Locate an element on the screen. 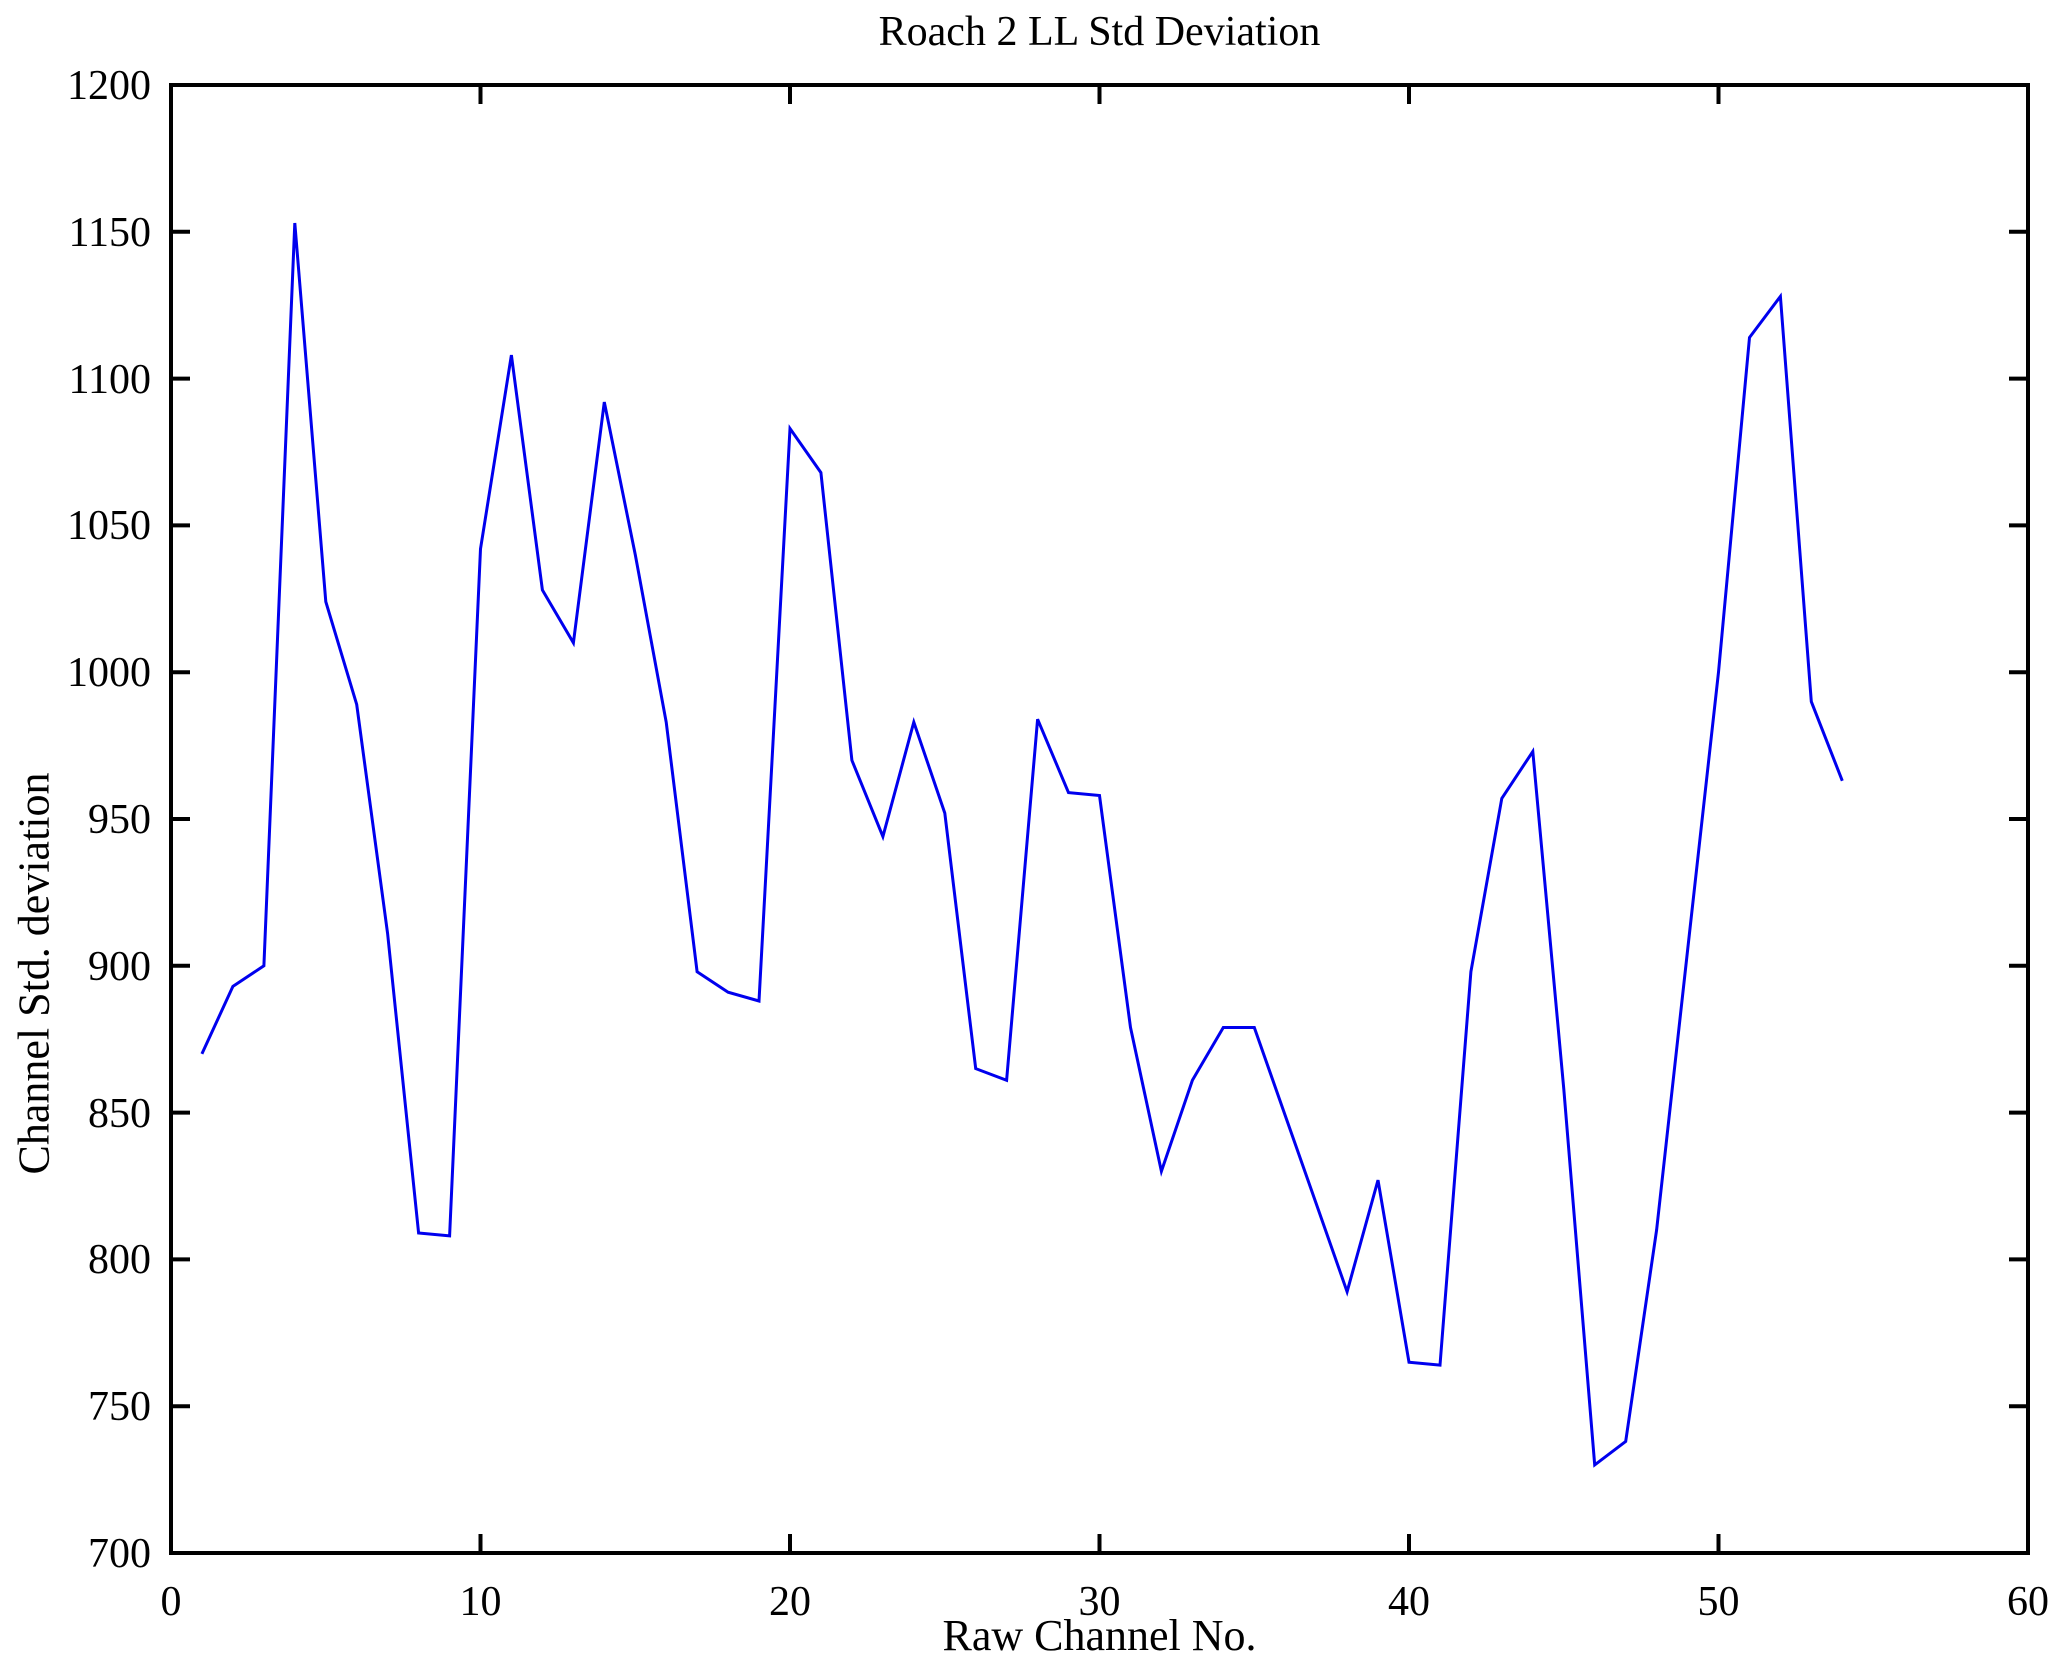  x-tick-label: 50 is located at coordinates (1718, 1602).